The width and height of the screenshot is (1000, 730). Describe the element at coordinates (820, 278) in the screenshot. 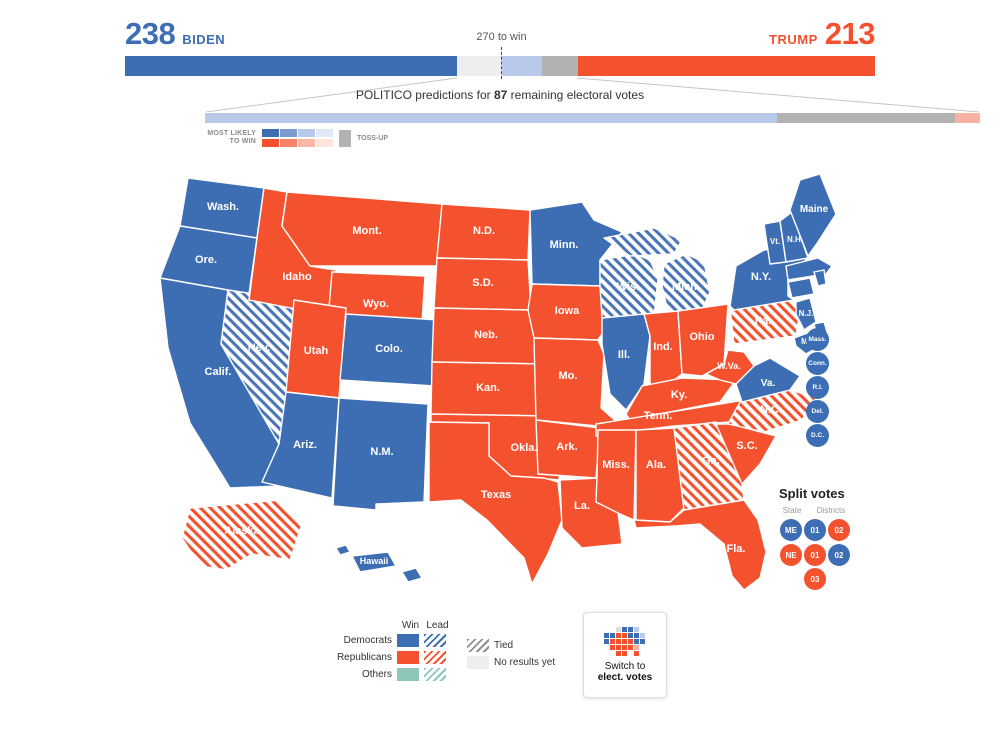

I see `state-ri` at that location.